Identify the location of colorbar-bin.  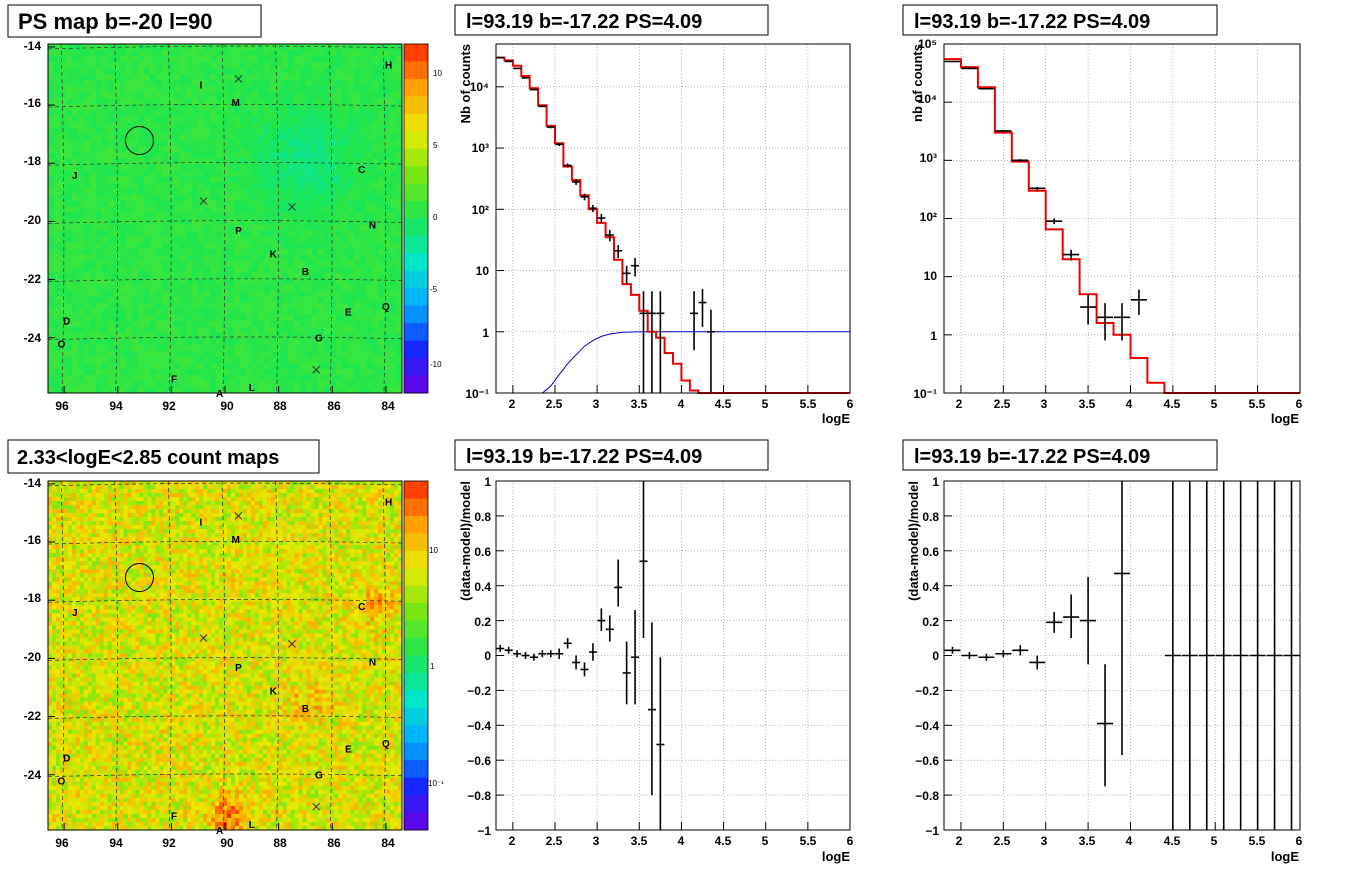
(416, 384).